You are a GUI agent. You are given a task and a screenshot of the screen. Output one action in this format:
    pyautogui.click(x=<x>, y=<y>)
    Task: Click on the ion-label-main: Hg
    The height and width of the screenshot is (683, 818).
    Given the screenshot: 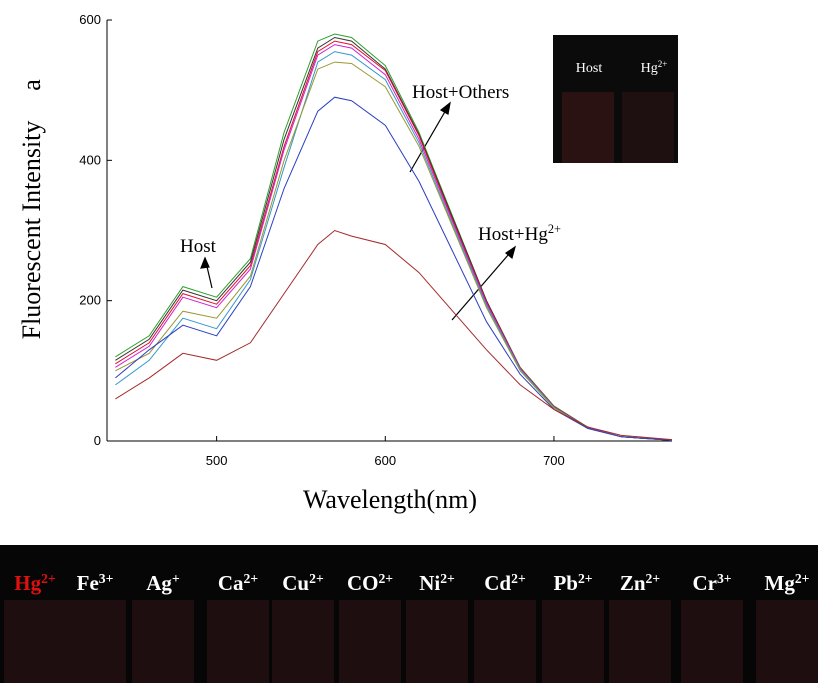 What is the action you would take?
    pyautogui.click(x=27, y=583)
    